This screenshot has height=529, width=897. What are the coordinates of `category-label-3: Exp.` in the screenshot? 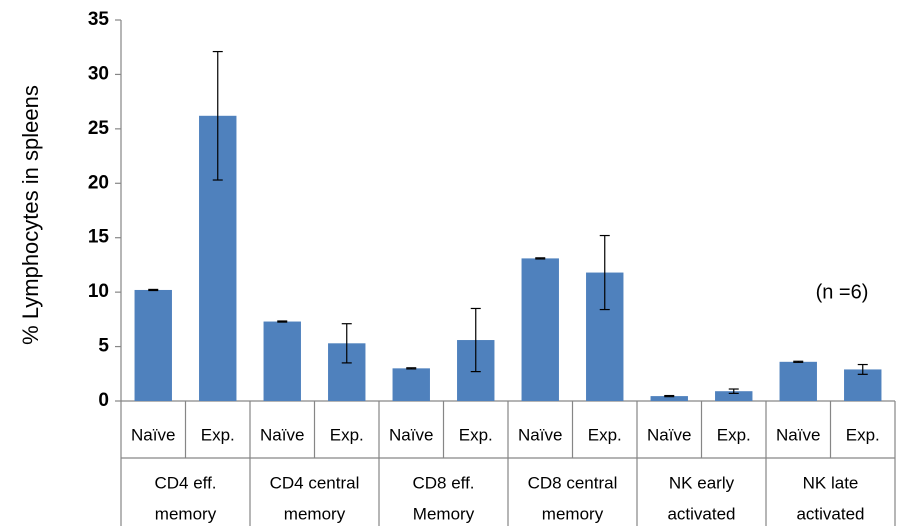 It's located at (347, 434).